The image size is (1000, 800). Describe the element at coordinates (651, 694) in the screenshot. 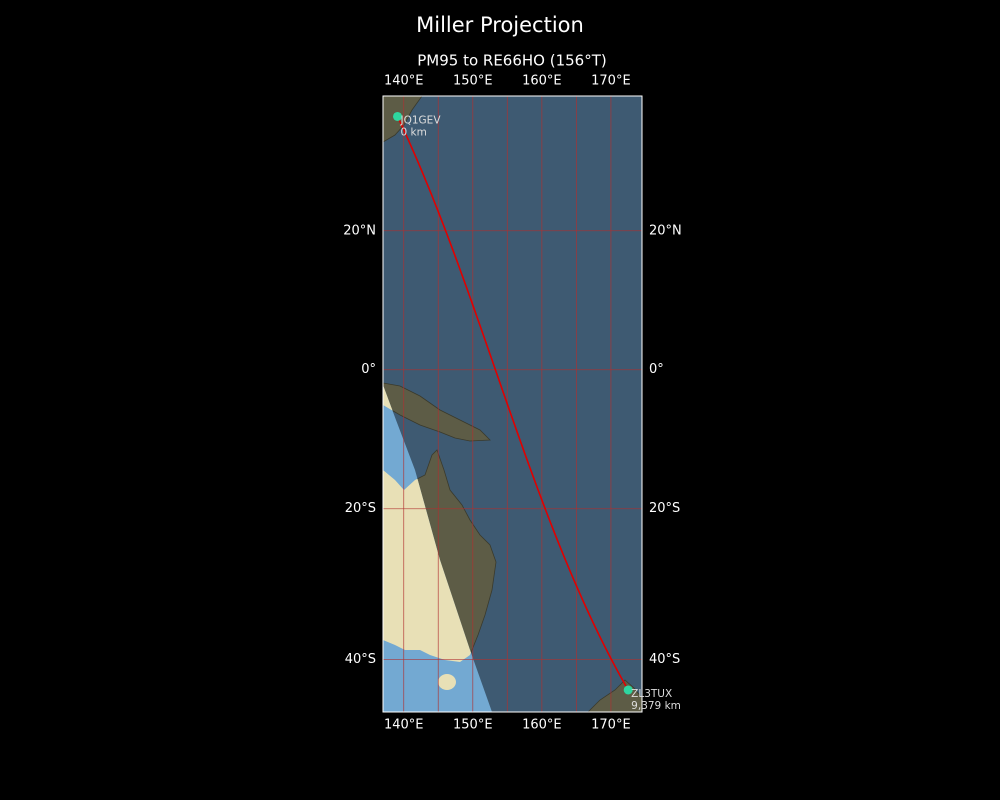

I see `station-name: ZL3TUX` at that location.